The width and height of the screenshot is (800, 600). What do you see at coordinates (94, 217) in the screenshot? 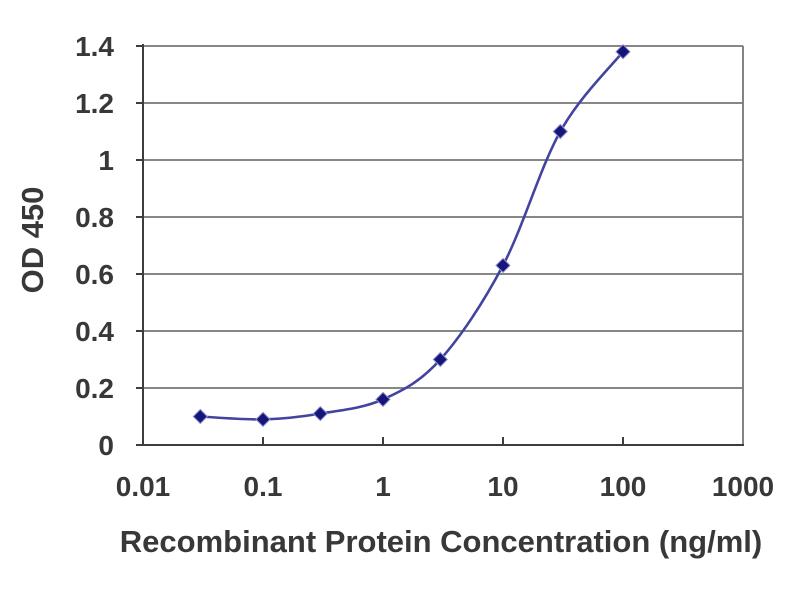
I see `y-tick-label: 0.8` at bounding box center [94, 217].